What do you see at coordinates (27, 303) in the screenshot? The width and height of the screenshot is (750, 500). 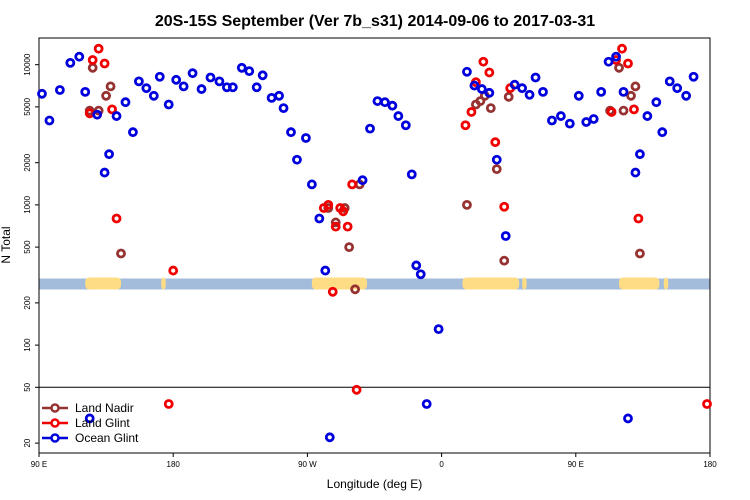 I see `y-tick-label: 200` at bounding box center [27, 303].